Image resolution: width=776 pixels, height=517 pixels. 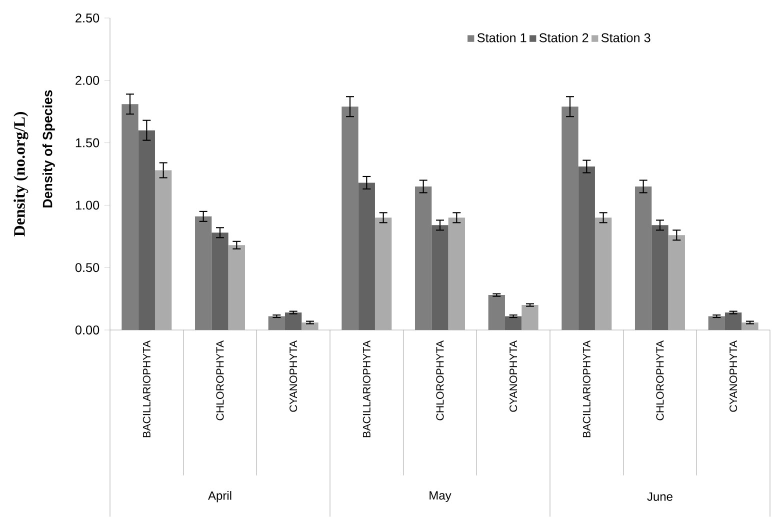 I want to click on text: Density of Species, so click(x=48, y=149).